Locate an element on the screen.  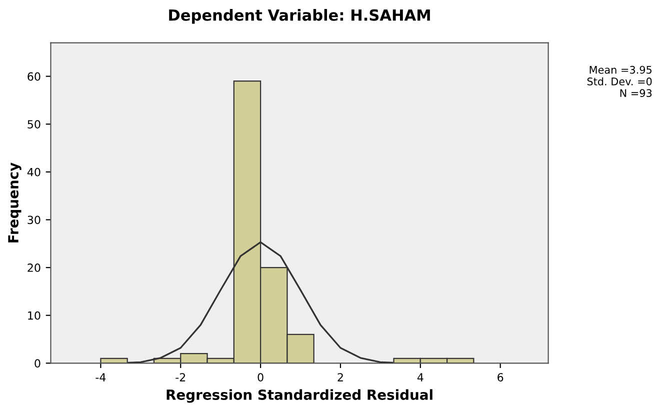
x-axis-title: Regression Standardized Residual is located at coordinates (299, 396).